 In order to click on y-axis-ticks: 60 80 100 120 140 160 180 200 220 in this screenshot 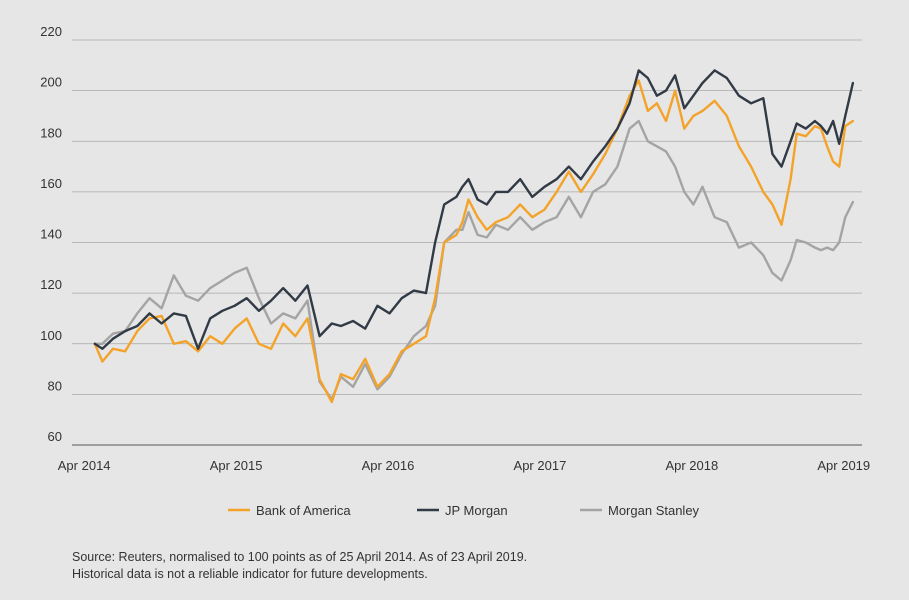, I will do `click(51, 234)`.